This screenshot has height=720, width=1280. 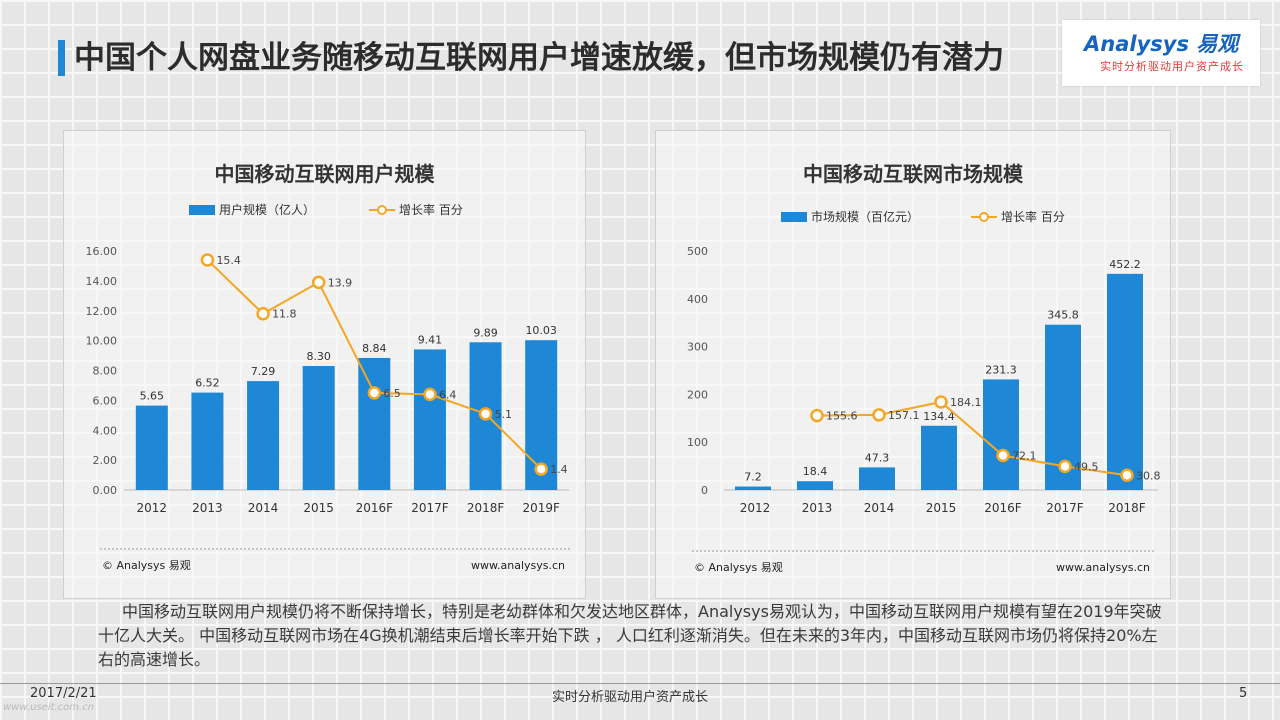 I want to click on legend-bar-label: 用户规模（亿人）, so click(x=267, y=209).